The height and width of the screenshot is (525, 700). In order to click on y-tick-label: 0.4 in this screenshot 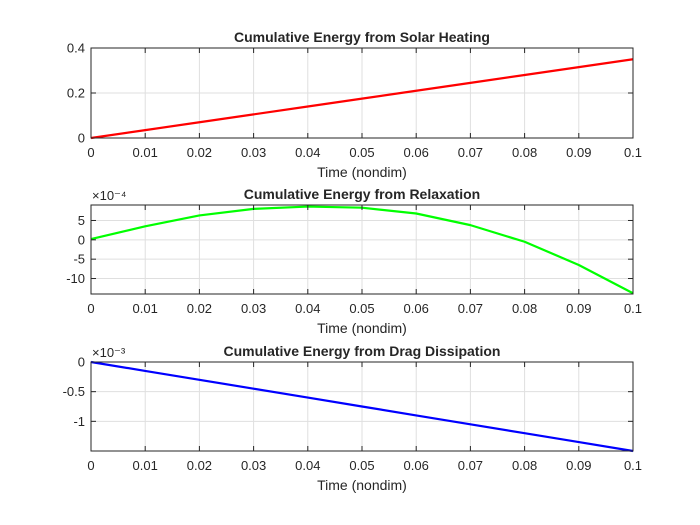, I will do `click(76, 48)`.